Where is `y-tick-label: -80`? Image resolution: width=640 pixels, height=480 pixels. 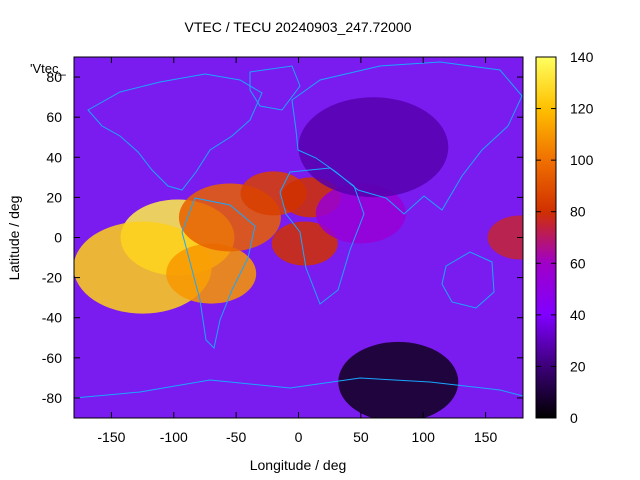 y-tick-label: -80 is located at coordinates (52, 398).